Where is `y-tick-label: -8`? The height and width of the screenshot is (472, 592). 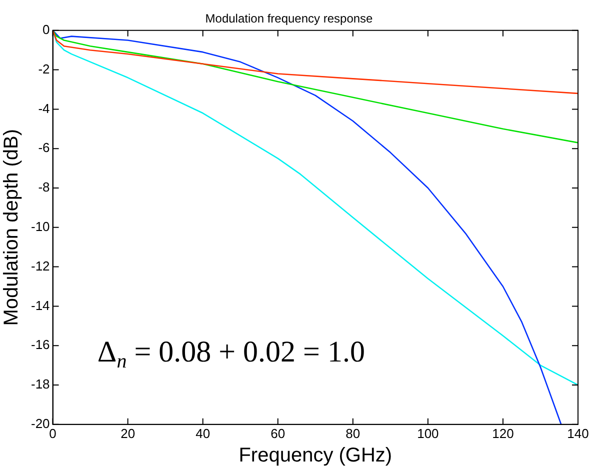 y-tick-label: -8 is located at coordinates (44, 187).